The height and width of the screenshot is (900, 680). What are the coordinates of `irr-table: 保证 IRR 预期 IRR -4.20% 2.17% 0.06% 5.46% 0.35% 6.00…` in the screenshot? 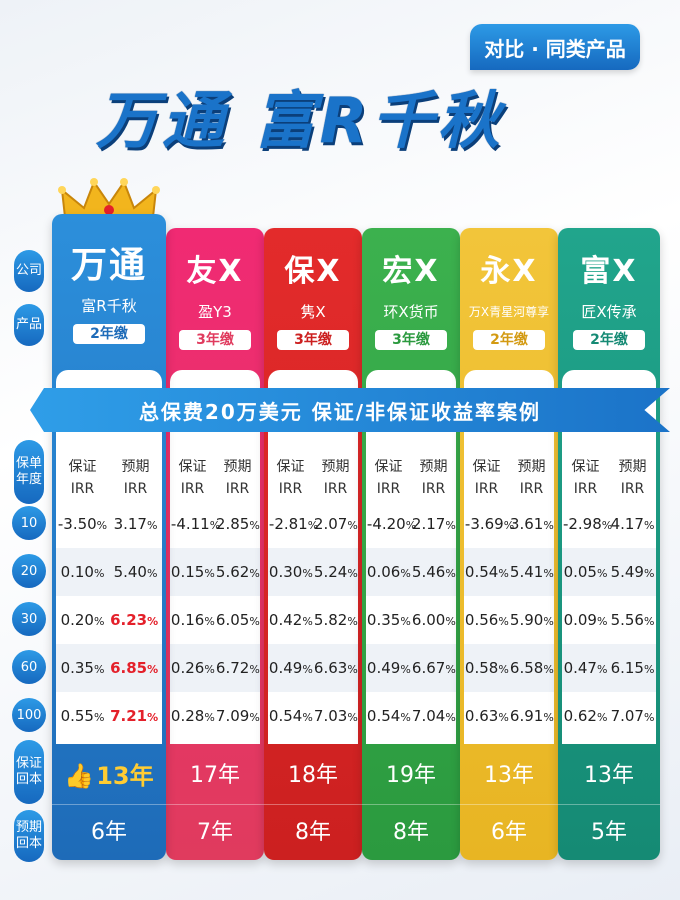 It's located at (411, 557).